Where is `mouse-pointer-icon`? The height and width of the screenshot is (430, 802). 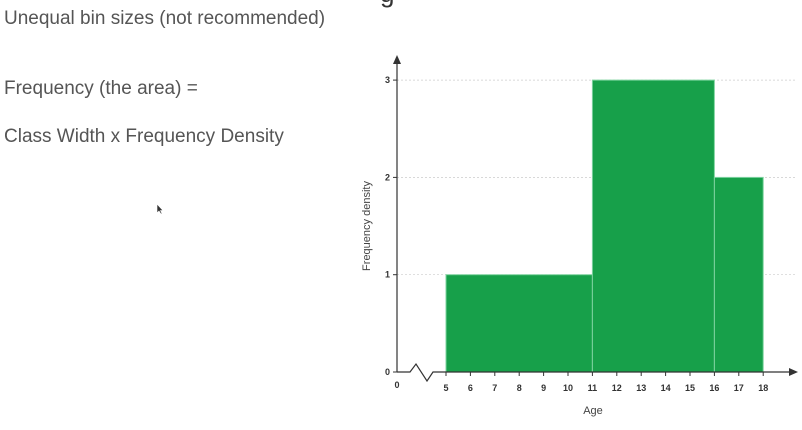
mouse-pointer-icon is located at coordinates (160, 209).